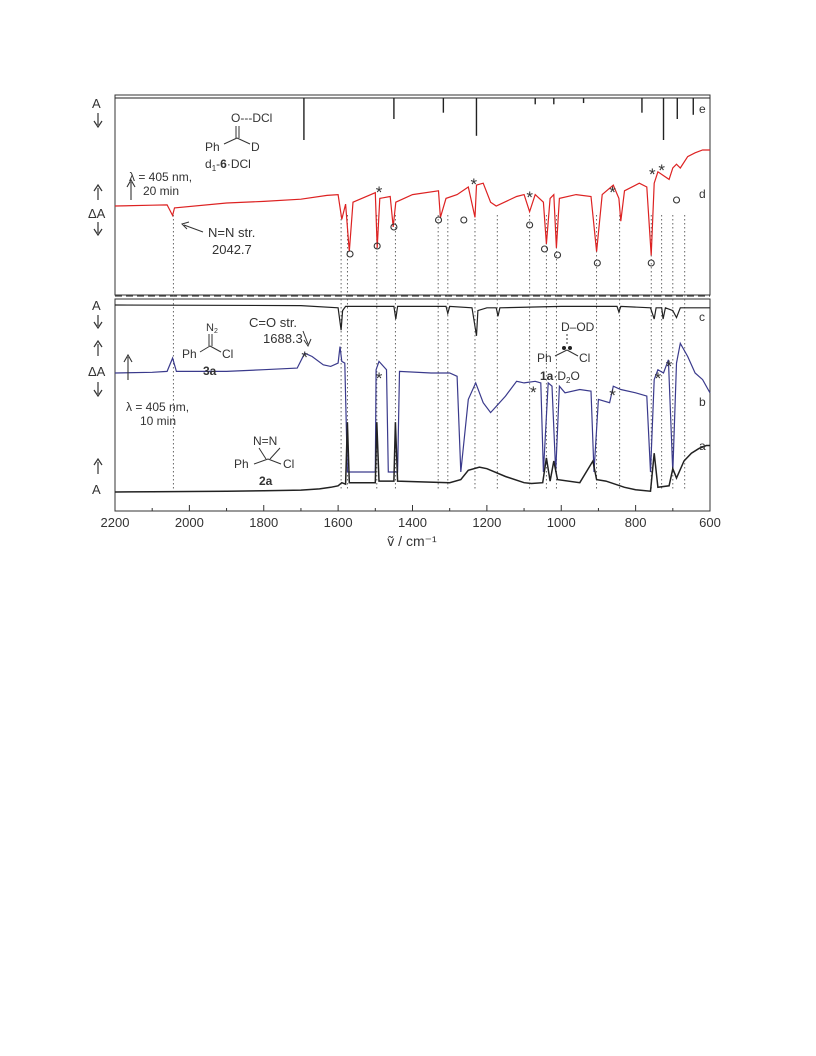  Describe the element at coordinates (412, 118) in the screenshot. I see `series-e: e` at that location.